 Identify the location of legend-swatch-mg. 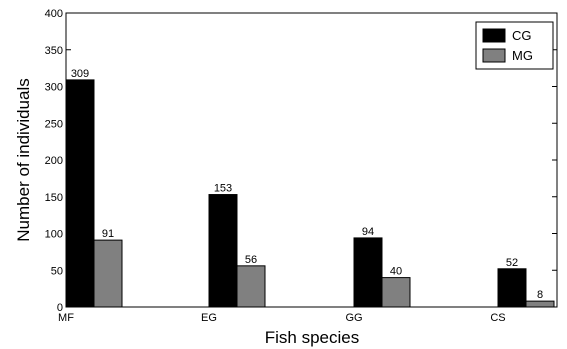
(494, 55).